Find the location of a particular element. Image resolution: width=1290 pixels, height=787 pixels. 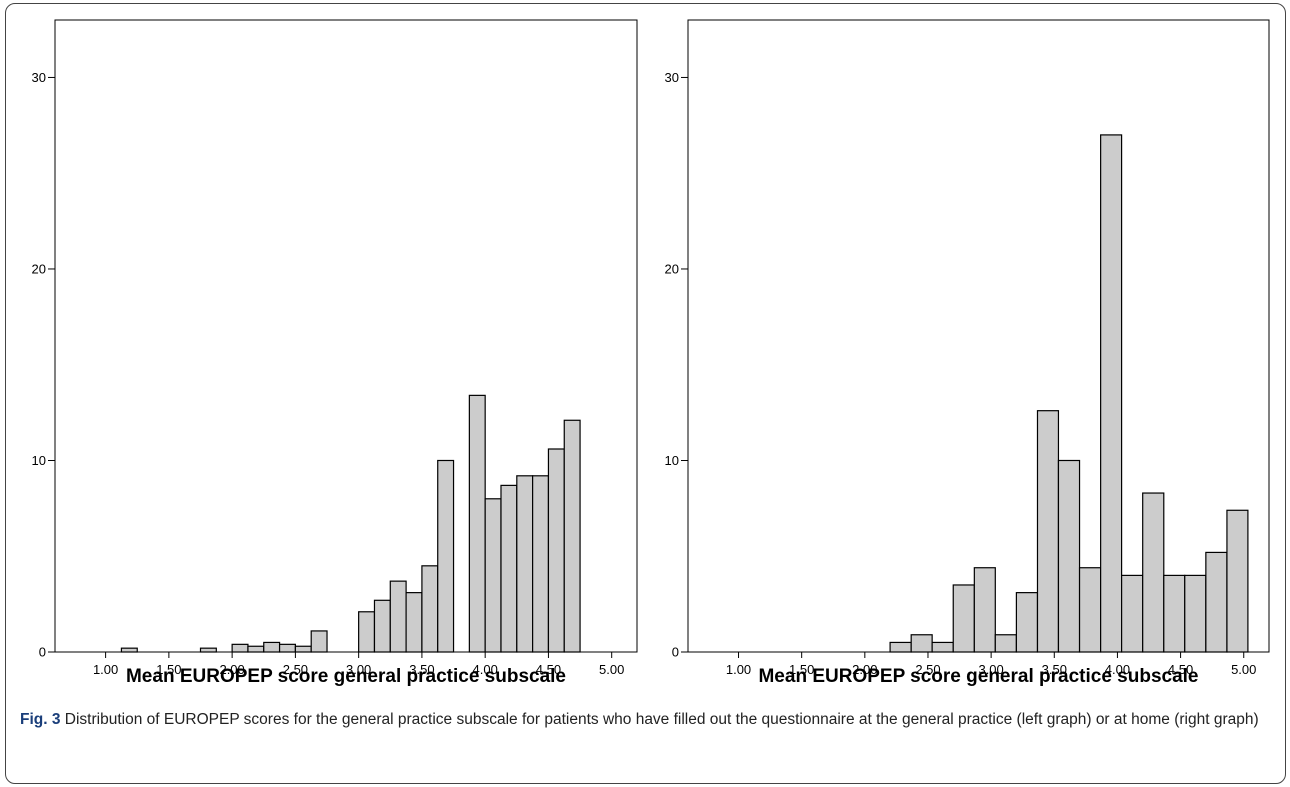

left-x-tick-label-6: 4.00 is located at coordinates (485, 669).